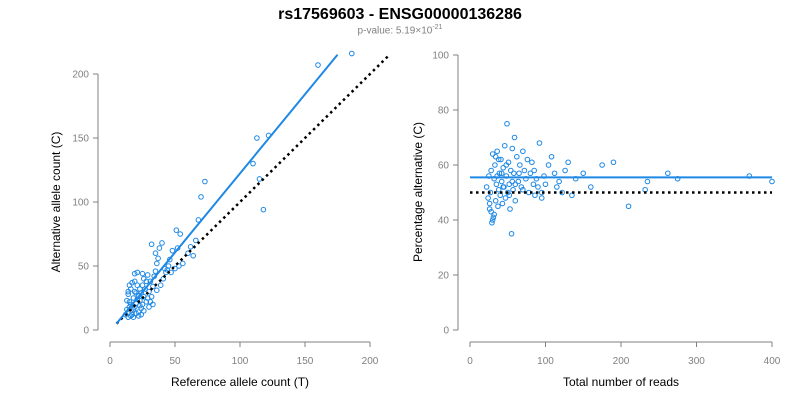 This screenshot has width=800, height=400. What do you see at coordinates (772, 361) in the screenshot?
I see `plot2-x-tick-label: 400` at bounding box center [772, 361].